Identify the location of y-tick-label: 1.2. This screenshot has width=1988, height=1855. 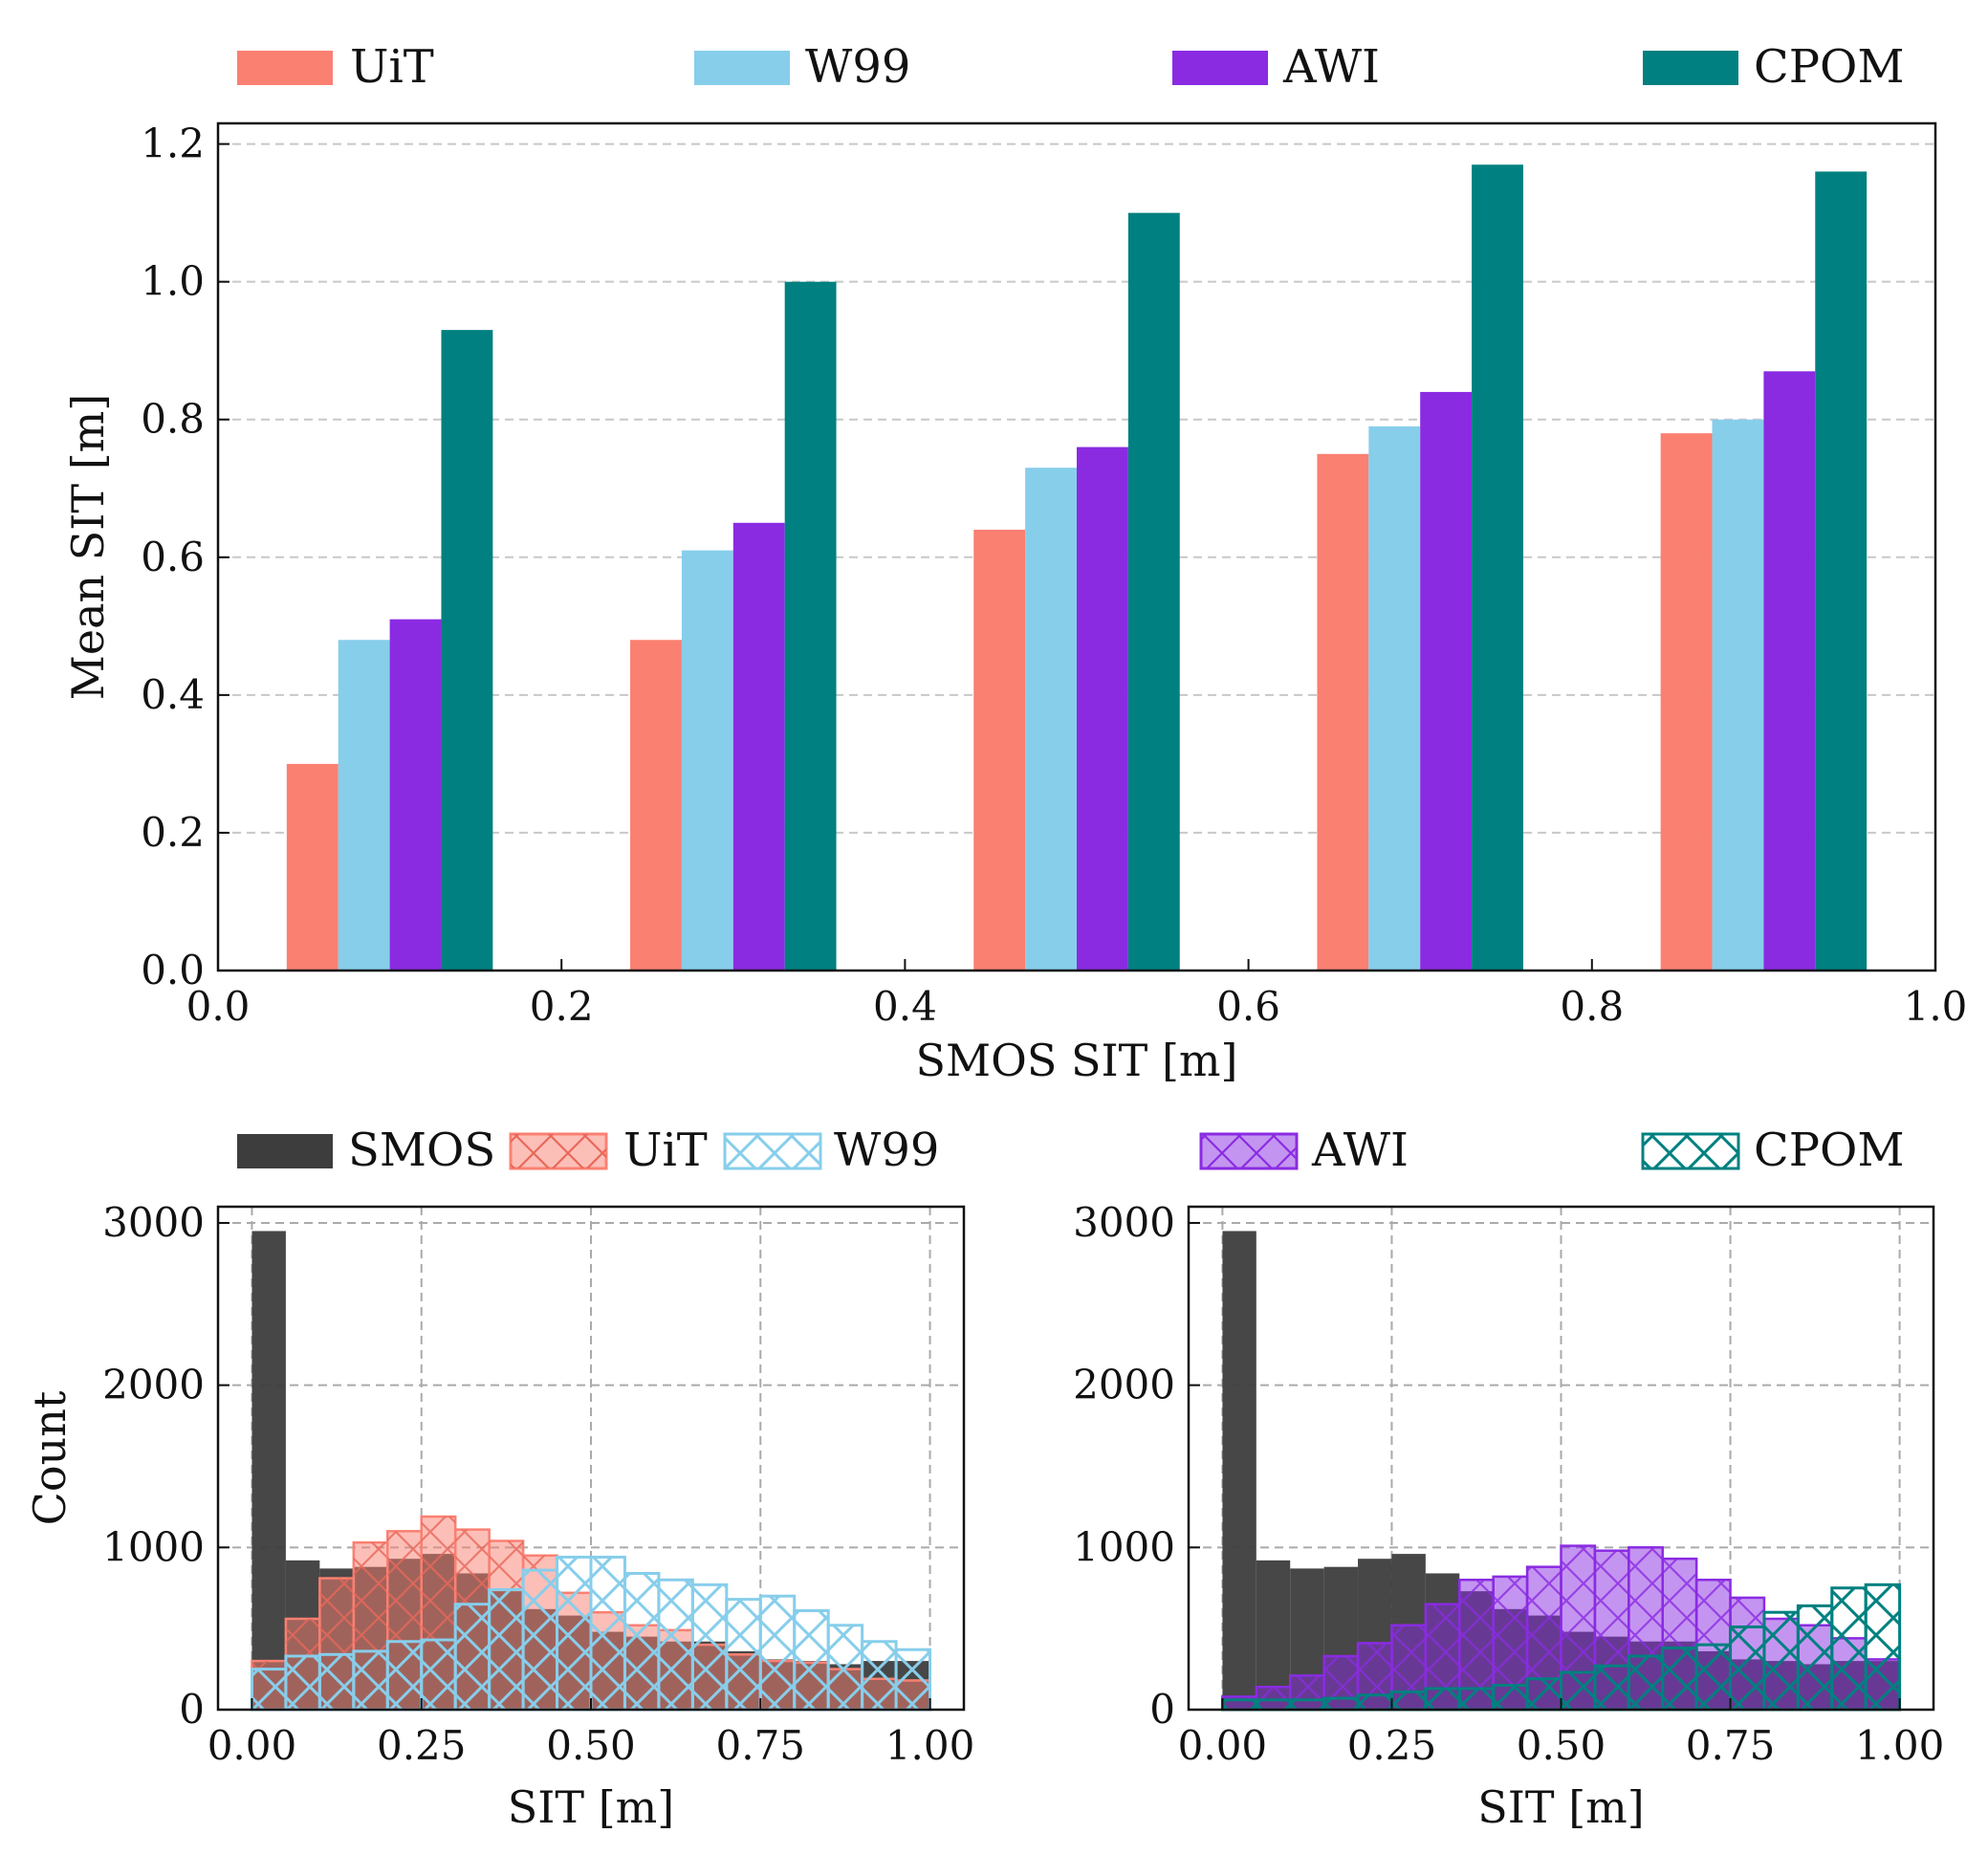
(173, 143).